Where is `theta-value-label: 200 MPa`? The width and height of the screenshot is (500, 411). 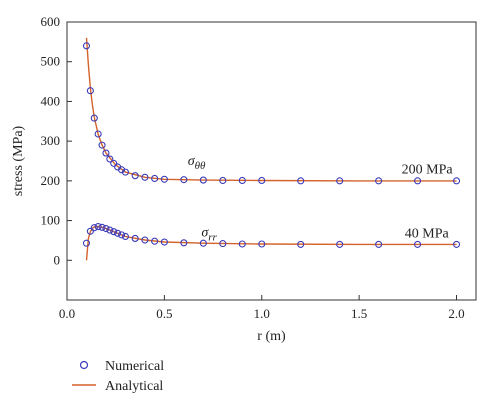
theta-value-label: 200 MPa is located at coordinates (428, 170).